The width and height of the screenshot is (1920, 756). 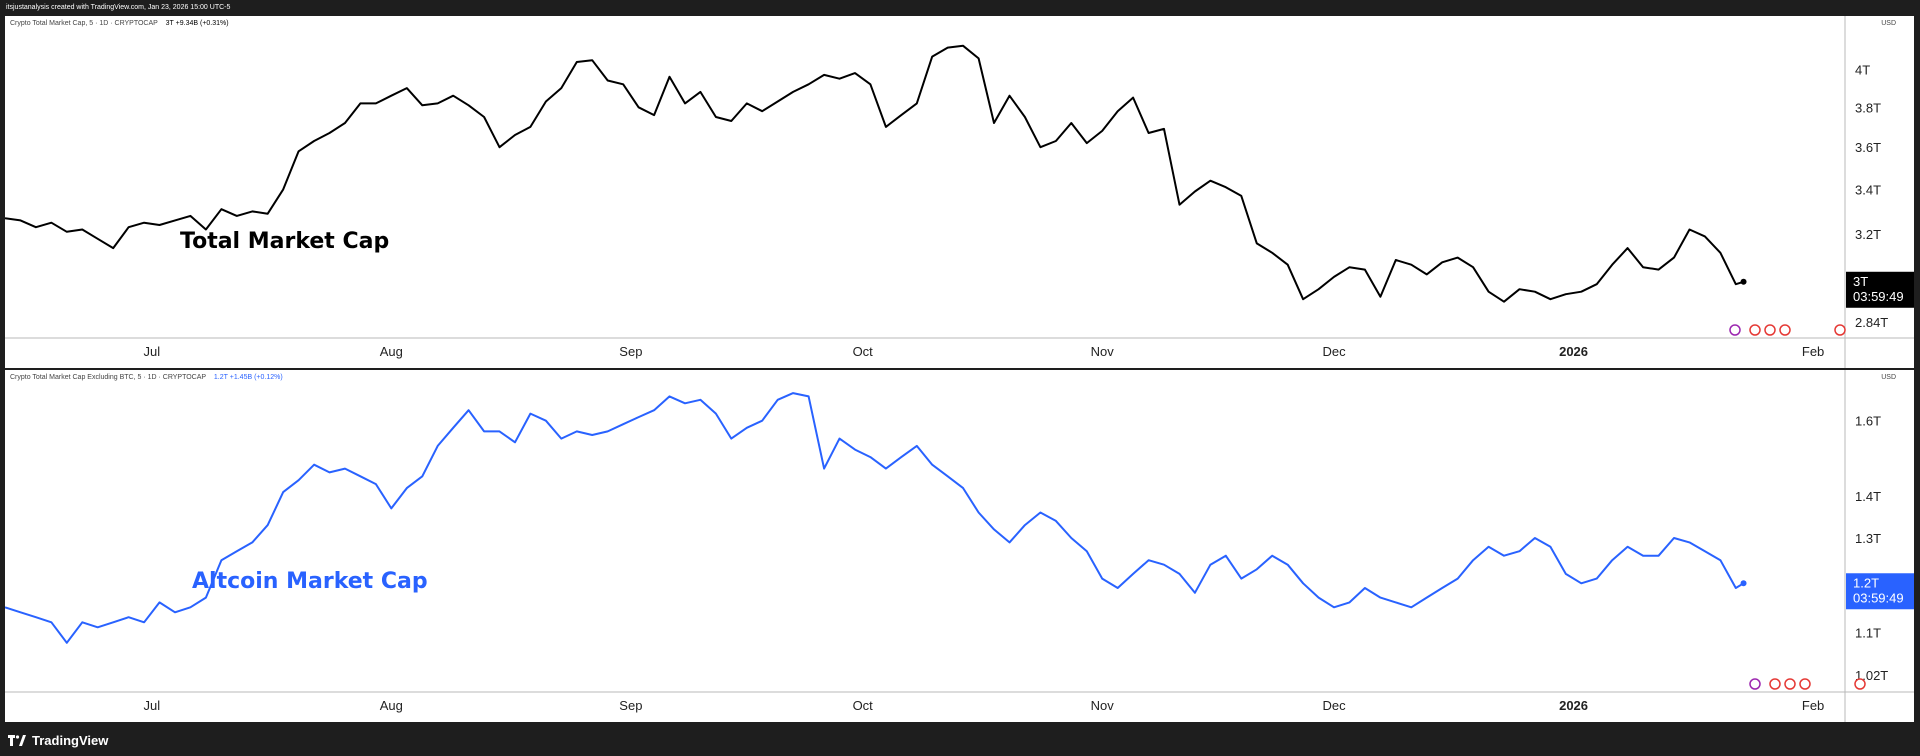 I want to click on legend-value: 3T, so click(x=169, y=23).